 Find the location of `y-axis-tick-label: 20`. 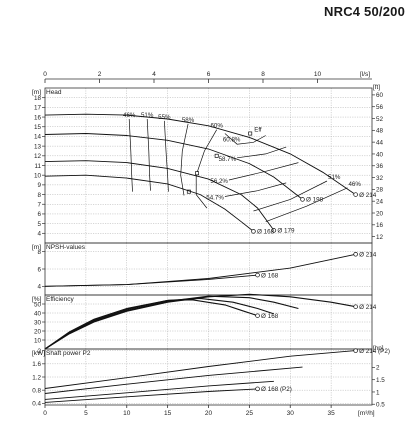

y-axis-tick-label: 20 is located at coordinates (38, 331).